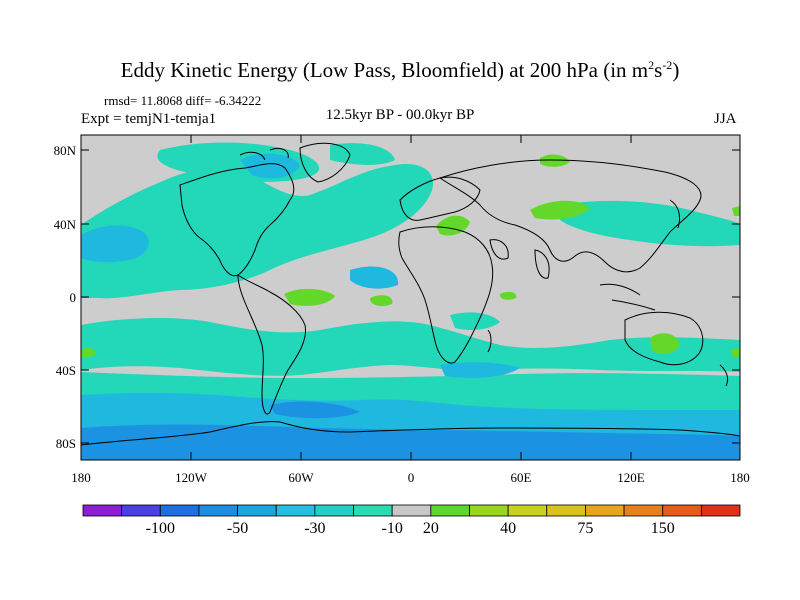 The width and height of the screenshot is (800, 600). I want to click on colorbar-label: 40, so click(508, 528).